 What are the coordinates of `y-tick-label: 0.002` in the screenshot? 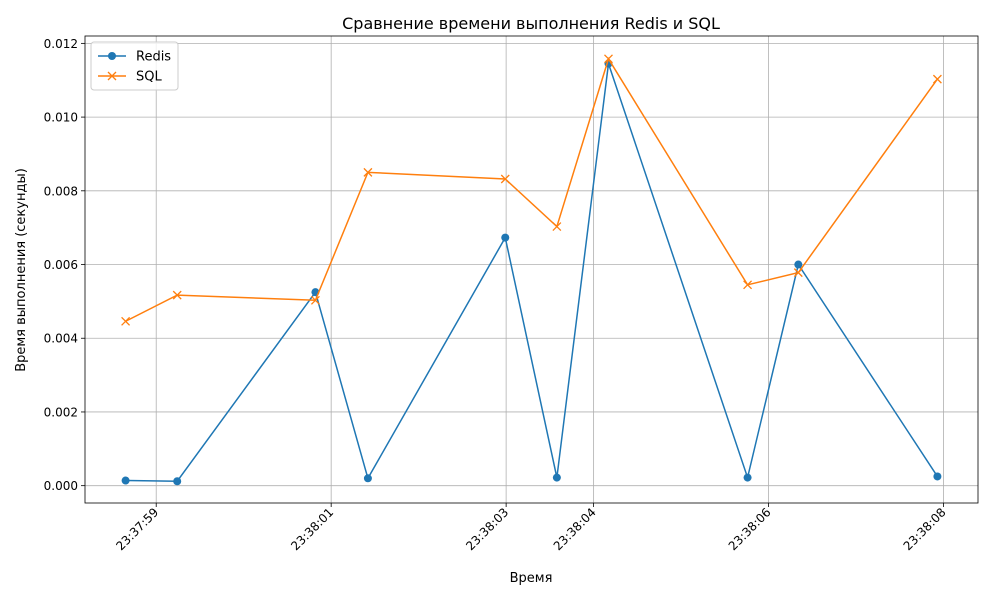 It's located at (61, 412).